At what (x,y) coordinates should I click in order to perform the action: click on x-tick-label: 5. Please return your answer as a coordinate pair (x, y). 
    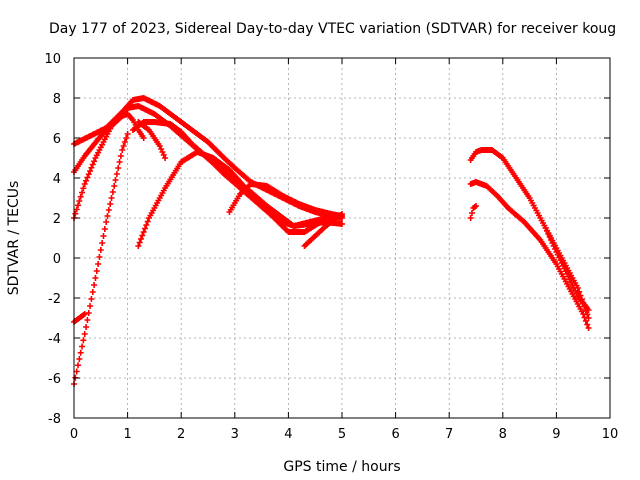
    Looking at the image, I should click on (342, 434).